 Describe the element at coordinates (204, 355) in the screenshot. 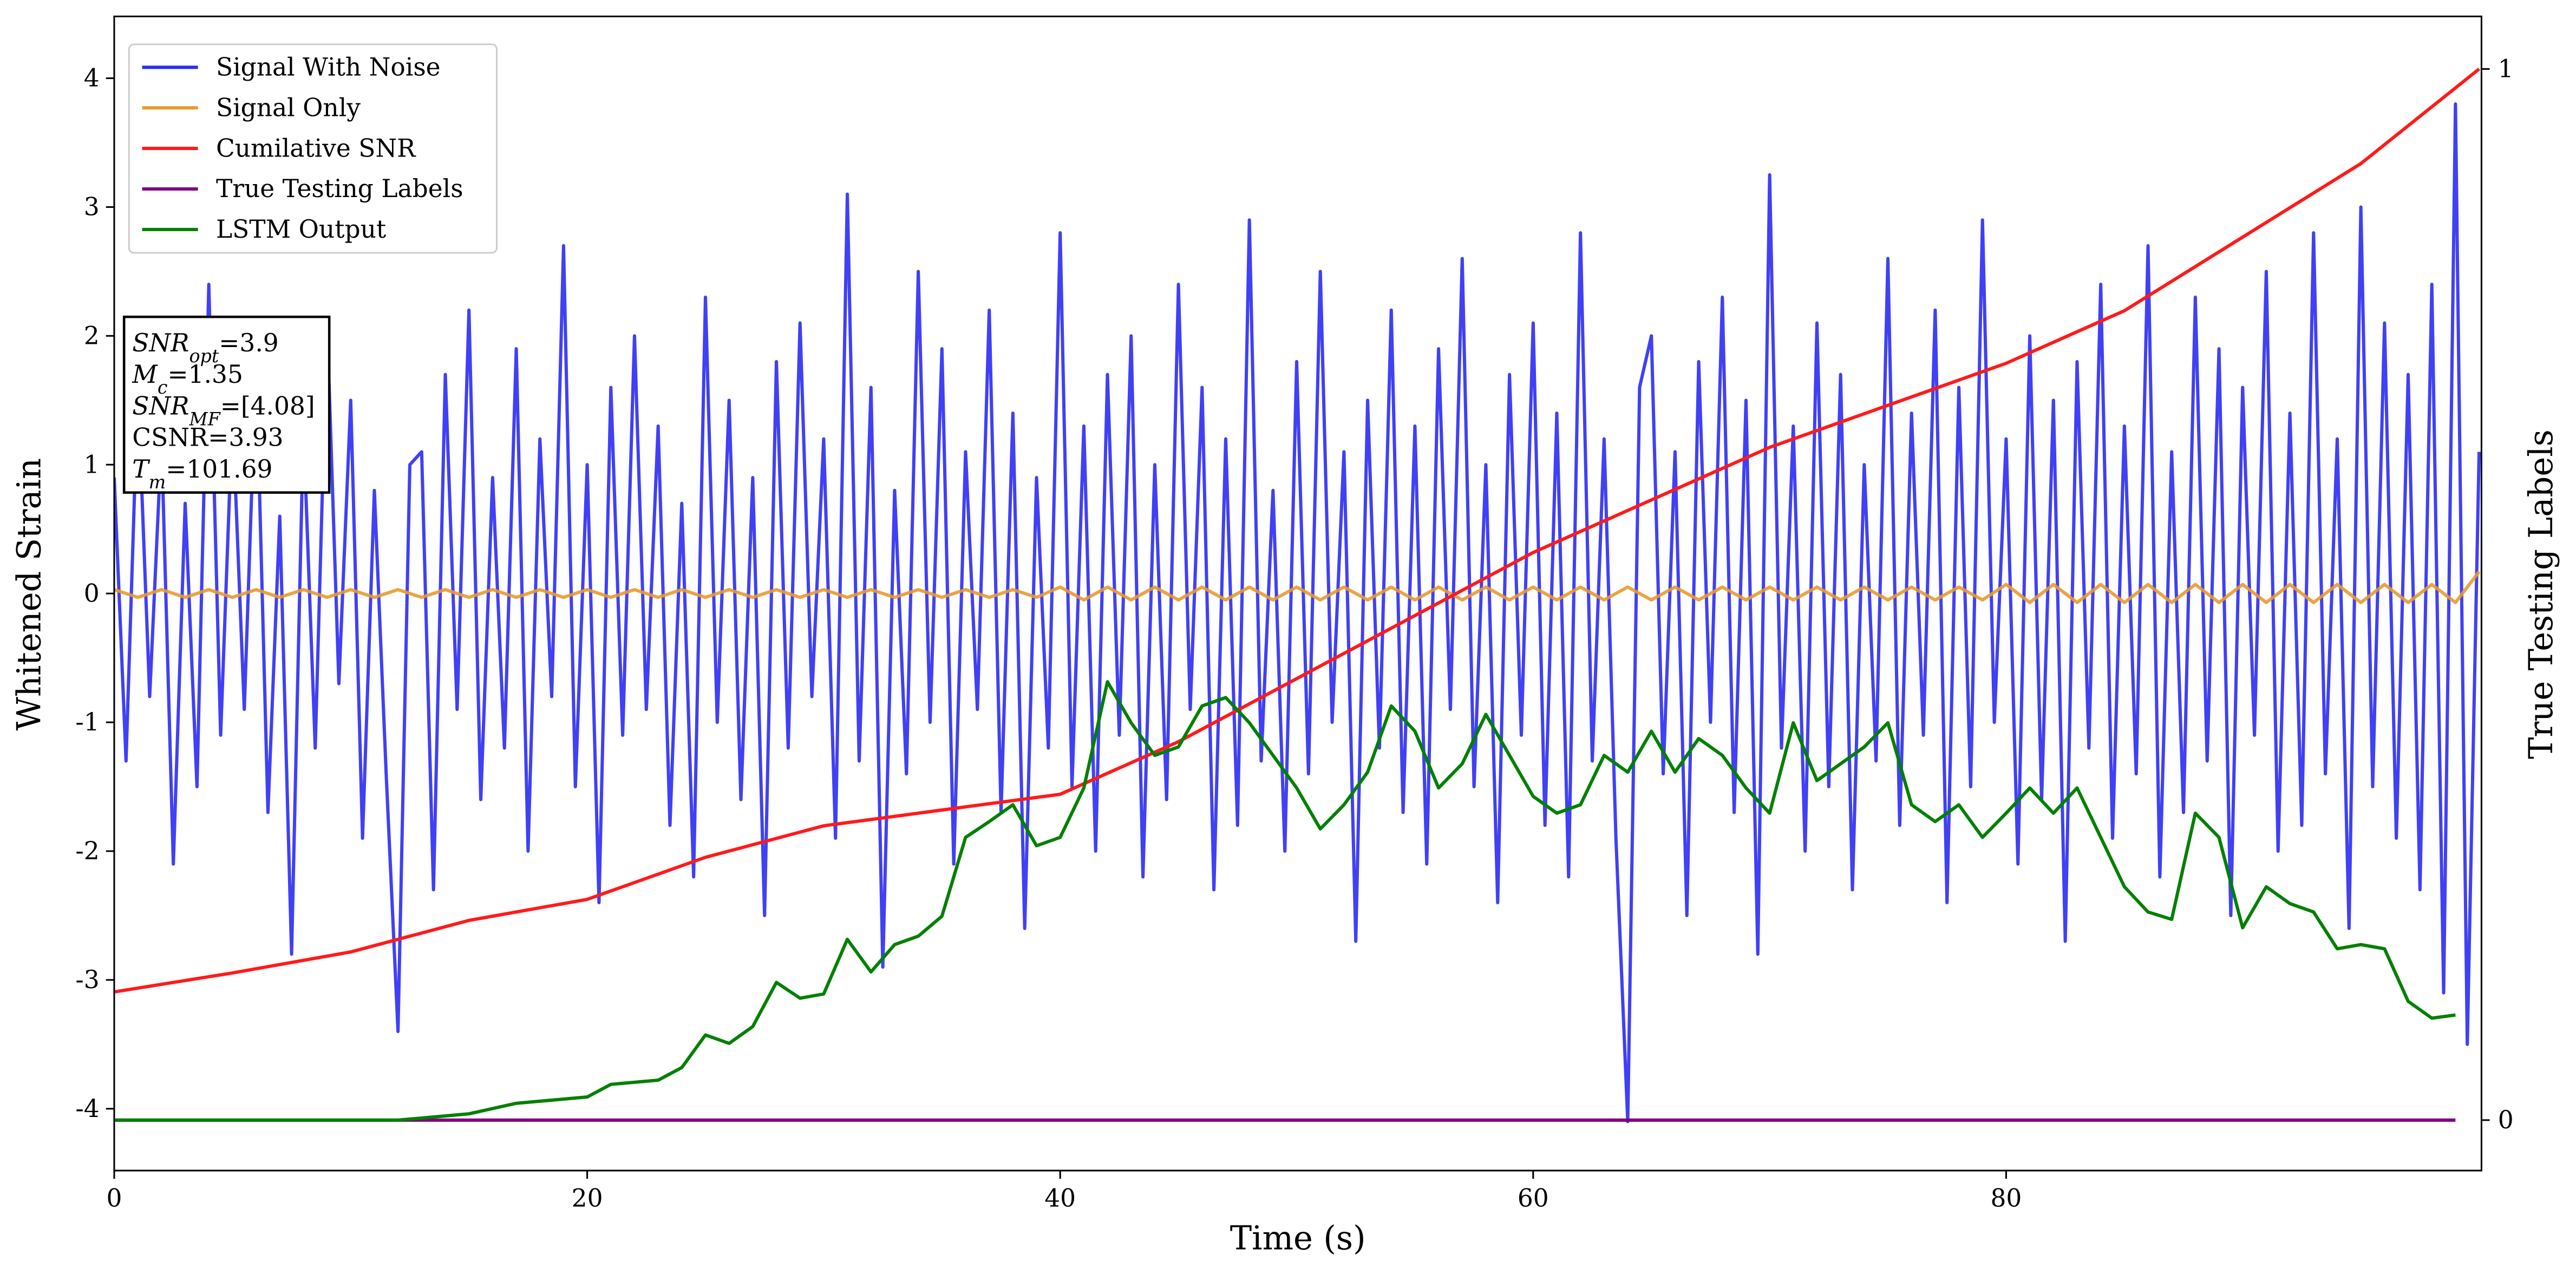

I see `annotation-part: opt` at that location.